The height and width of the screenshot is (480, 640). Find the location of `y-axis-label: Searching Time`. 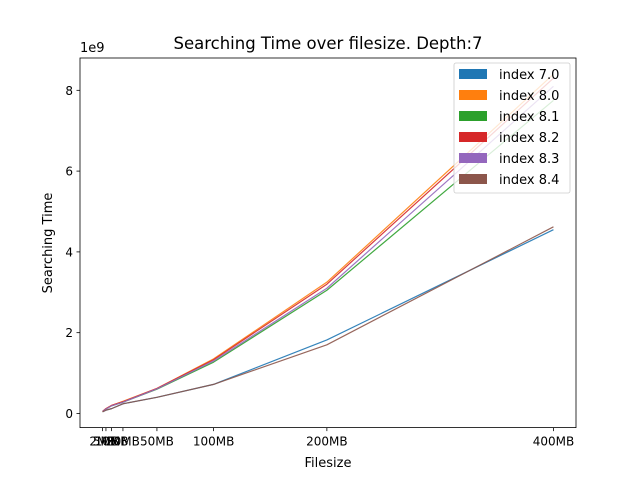

y-axis-label: Searching Time is located at coordinates (48, 243).